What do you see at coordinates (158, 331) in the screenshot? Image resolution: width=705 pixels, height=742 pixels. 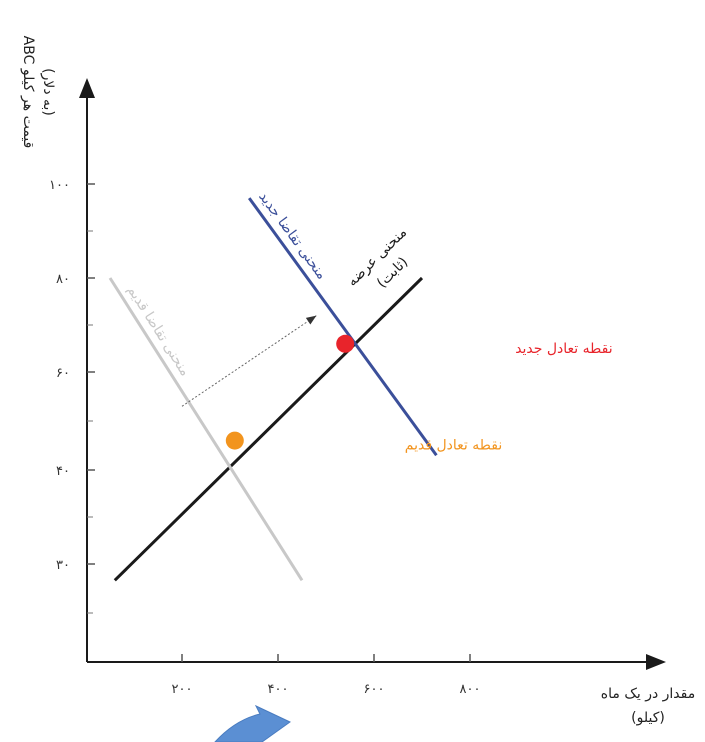 I see `curve-label-1: منحنی تقاضا قدیم` at bounding box center [158, 331].